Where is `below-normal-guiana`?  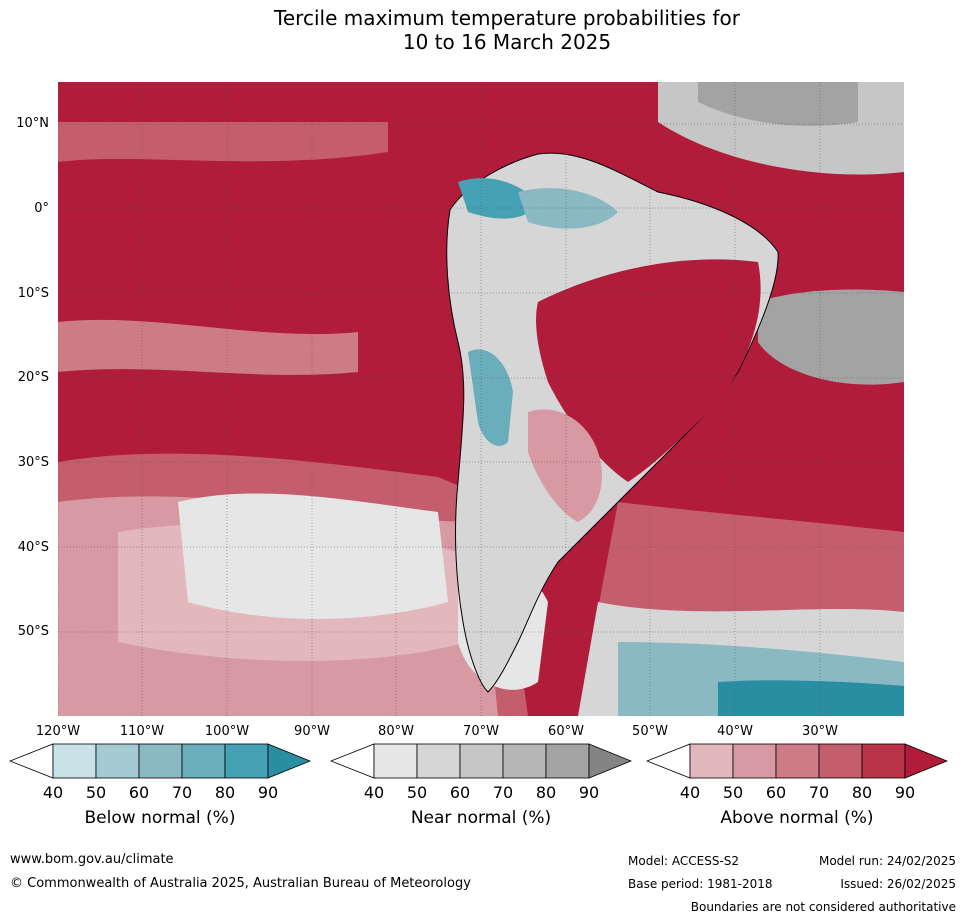
below-normal-guiana is located at coordinates (568, 208).